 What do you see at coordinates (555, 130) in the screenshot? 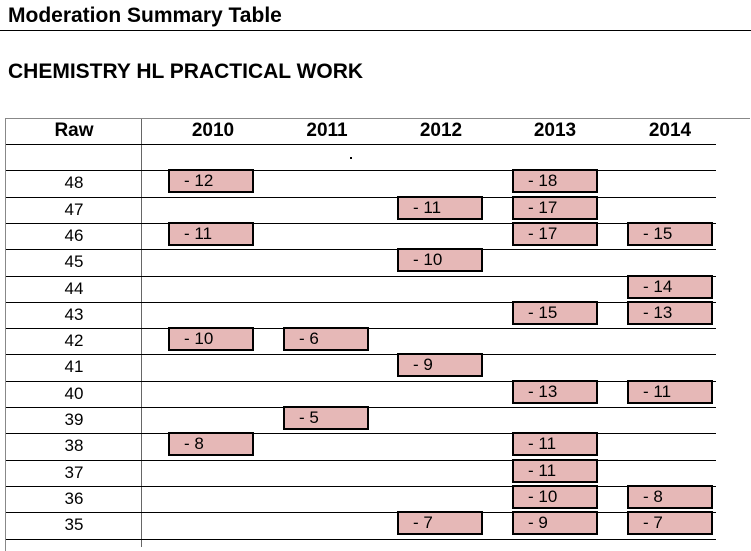
I see `year-header-3: 2013` at bounding box center [555, 130].